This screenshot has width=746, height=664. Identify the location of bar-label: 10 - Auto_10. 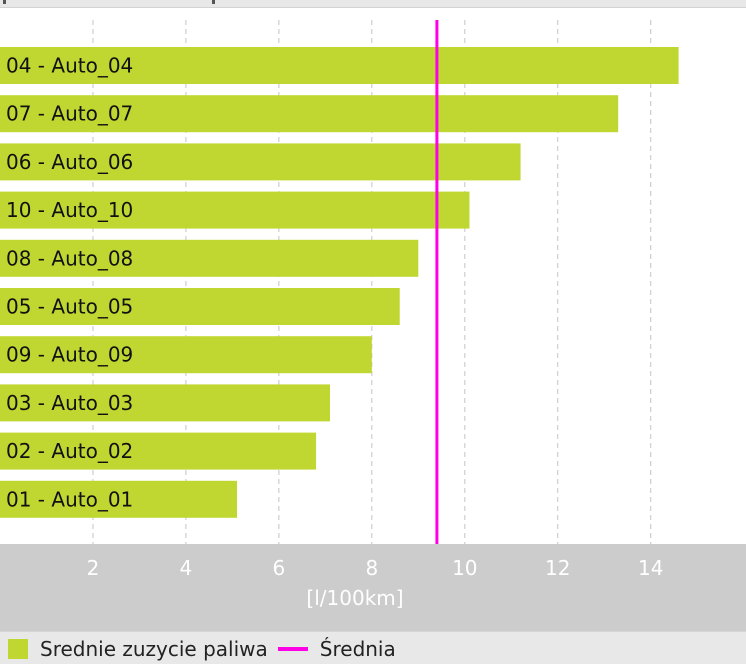
(69, 210).